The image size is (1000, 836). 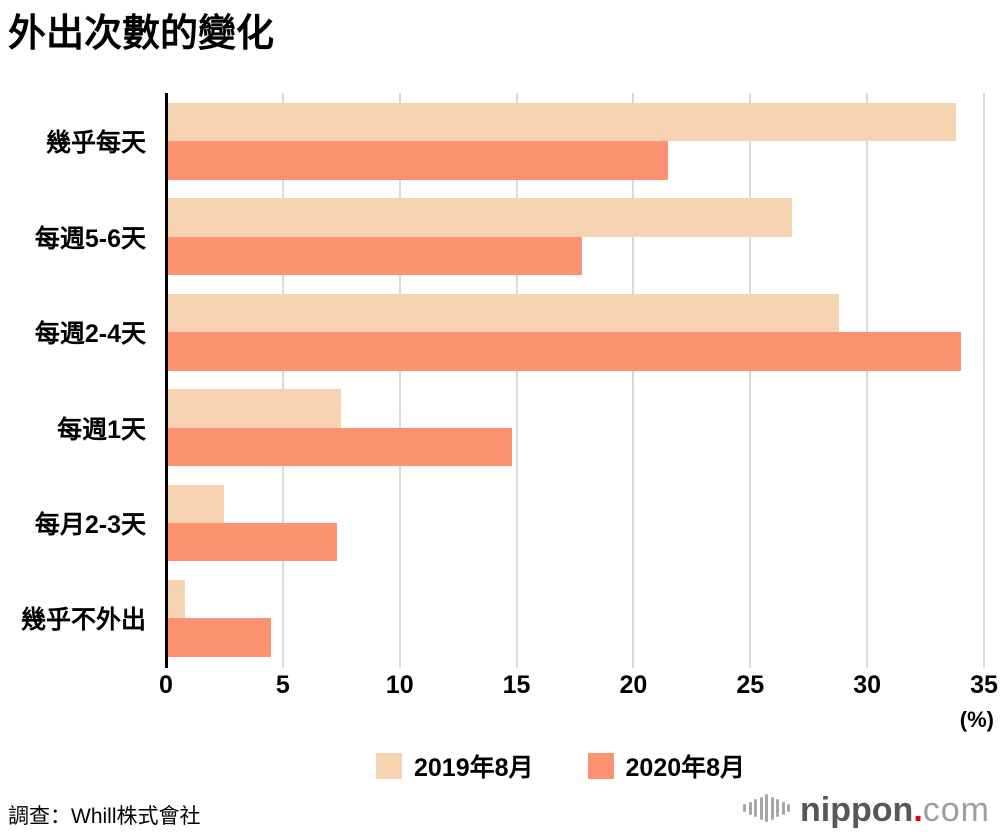 I want to click on bar-2020年8月-每週2-4天, so click(x=563, y=351).